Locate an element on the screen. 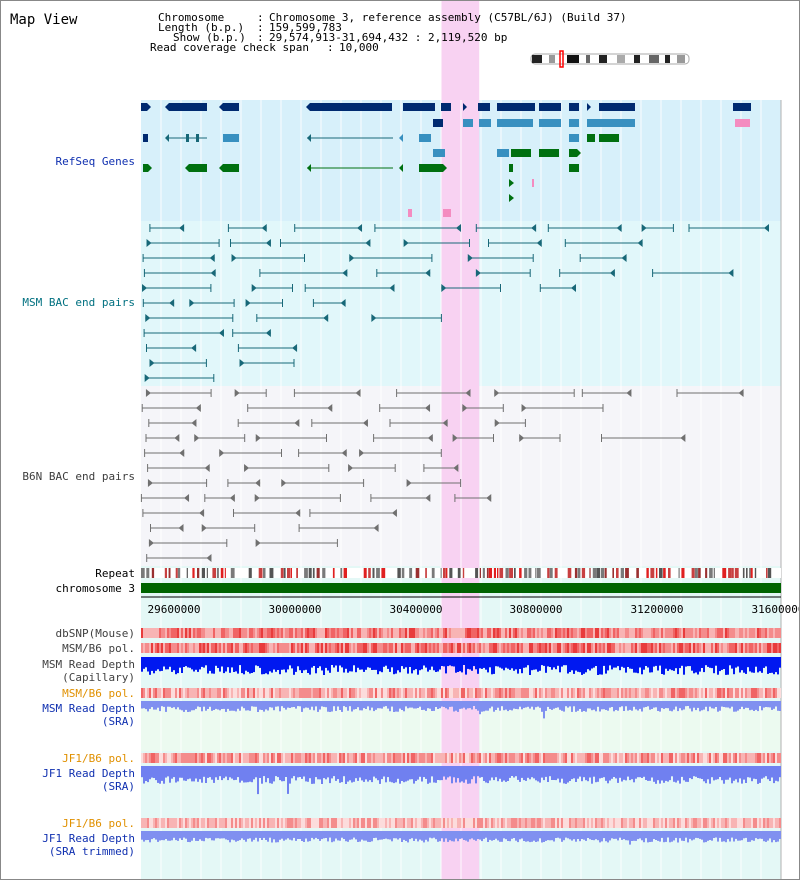 The image size is (800, 880). msm-bac-track is located at coordinates (456, 303).